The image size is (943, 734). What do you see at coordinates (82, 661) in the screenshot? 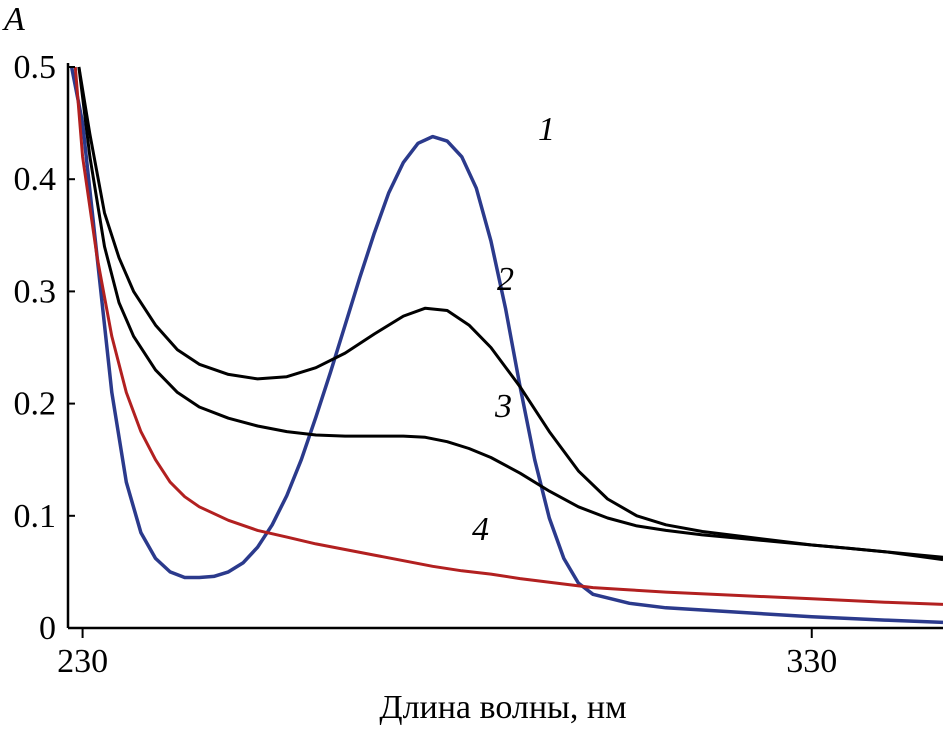
I see `x-tick-label: 230` at bounding box center [82, 661].